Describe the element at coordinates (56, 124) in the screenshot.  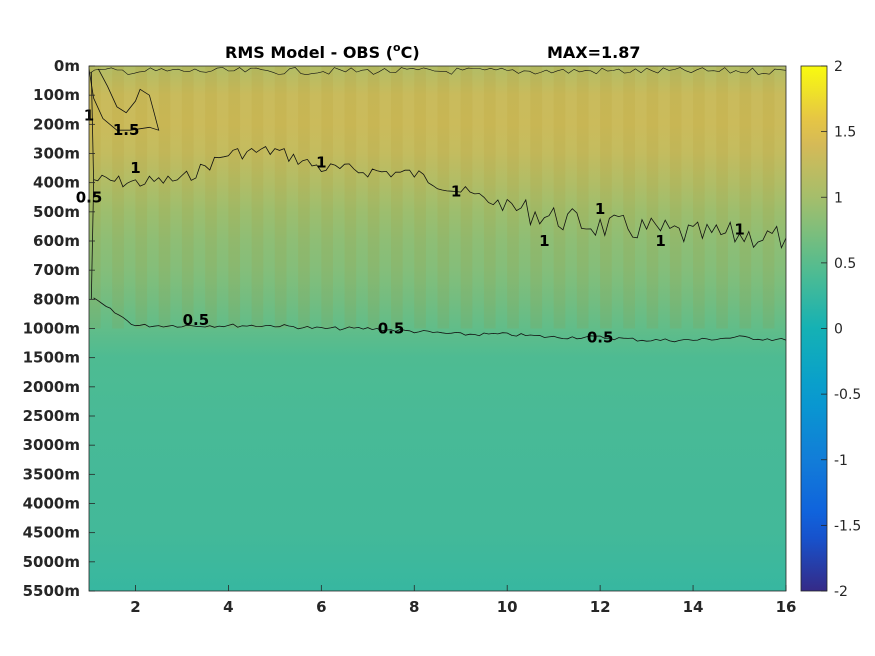
I see `y-tick-label: 200m` at that location.